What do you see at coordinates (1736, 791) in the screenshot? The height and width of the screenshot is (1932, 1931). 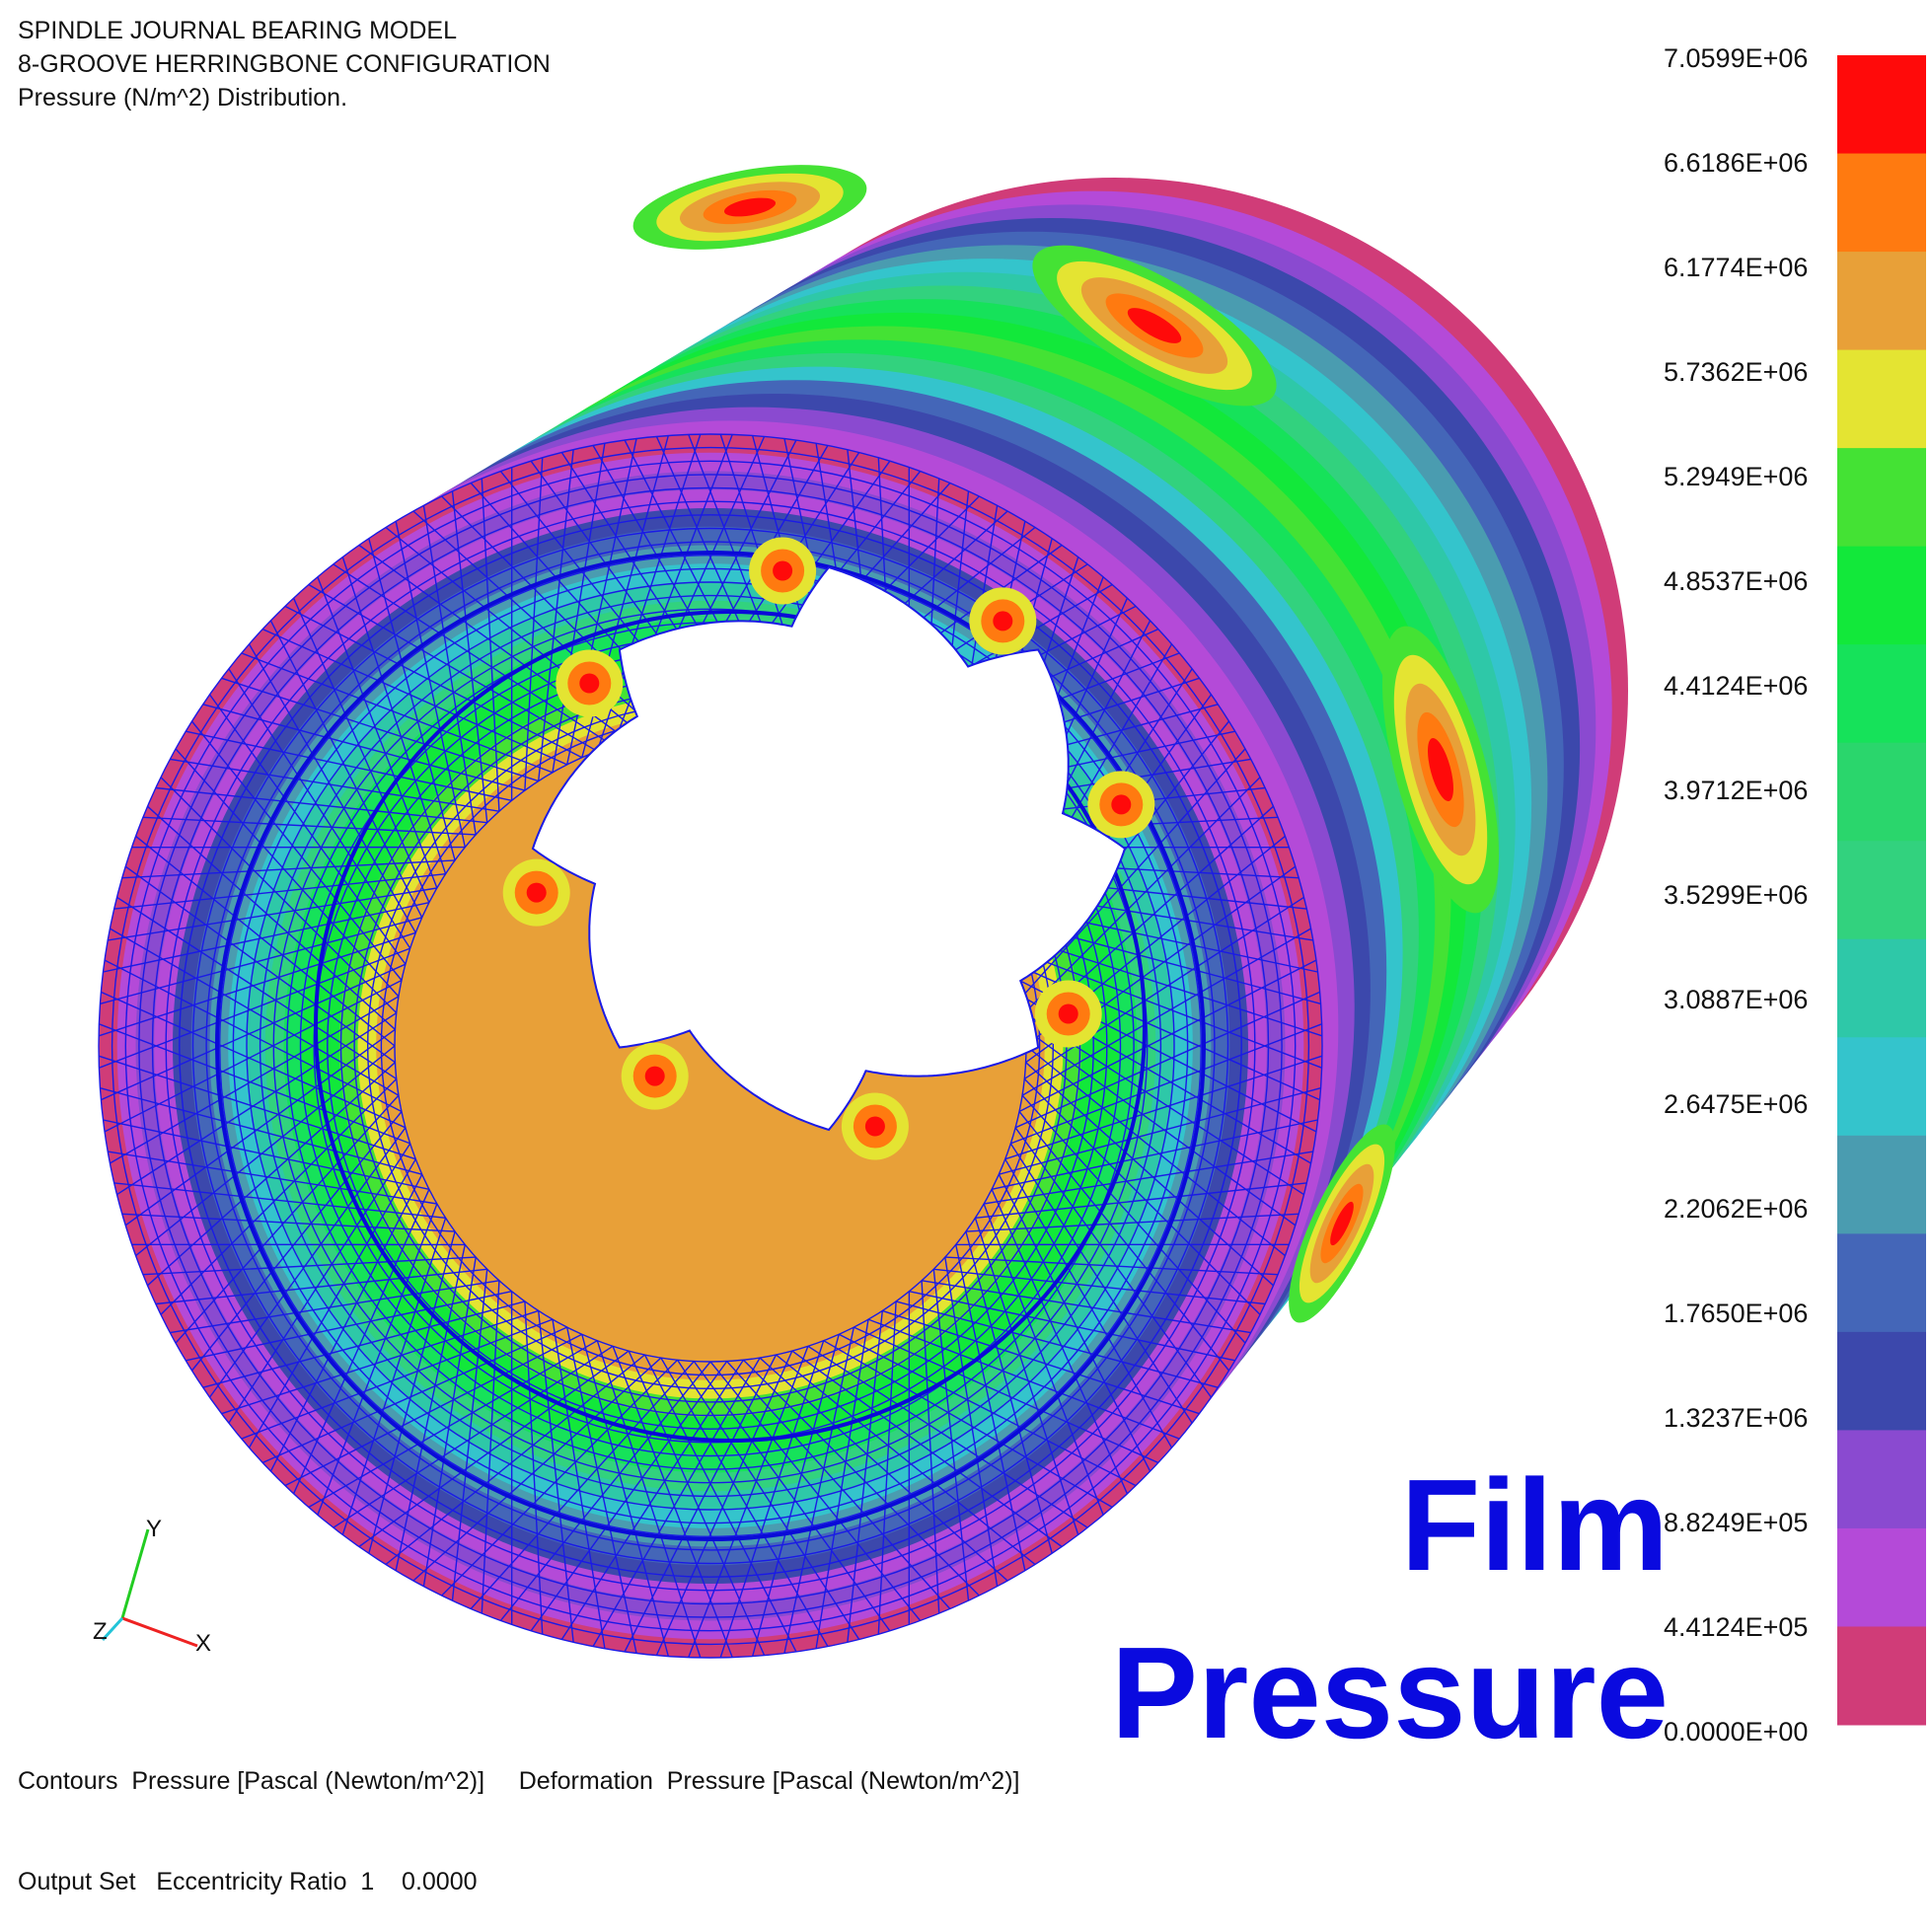 I see `legend-value: 3.9712E+06` at bounding box center [1736, 791].